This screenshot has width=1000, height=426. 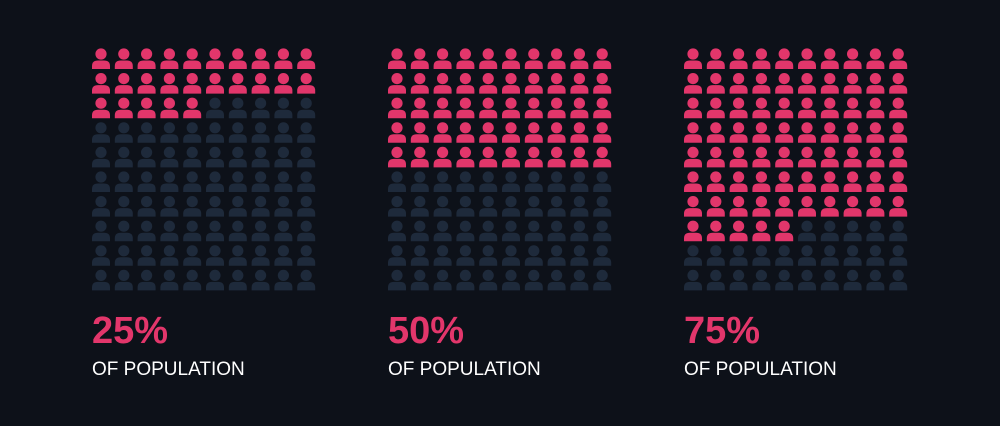 What do you see at coordinates (500, 108) in the screenshot?
I see `filled-icons` at bounding box center [500, 108].